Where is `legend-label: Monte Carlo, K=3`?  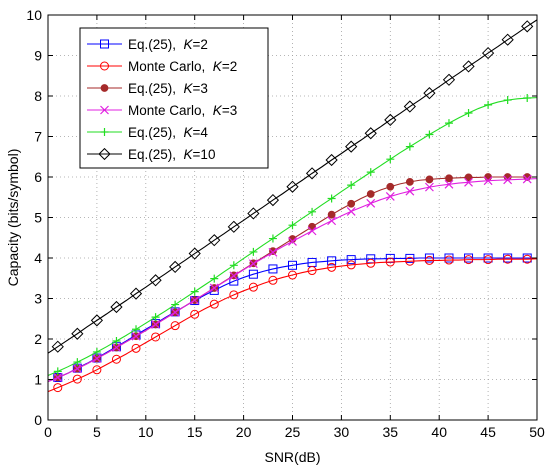
legend-label: Monte Carlo, K=3 is located at coordinates (182, 110).